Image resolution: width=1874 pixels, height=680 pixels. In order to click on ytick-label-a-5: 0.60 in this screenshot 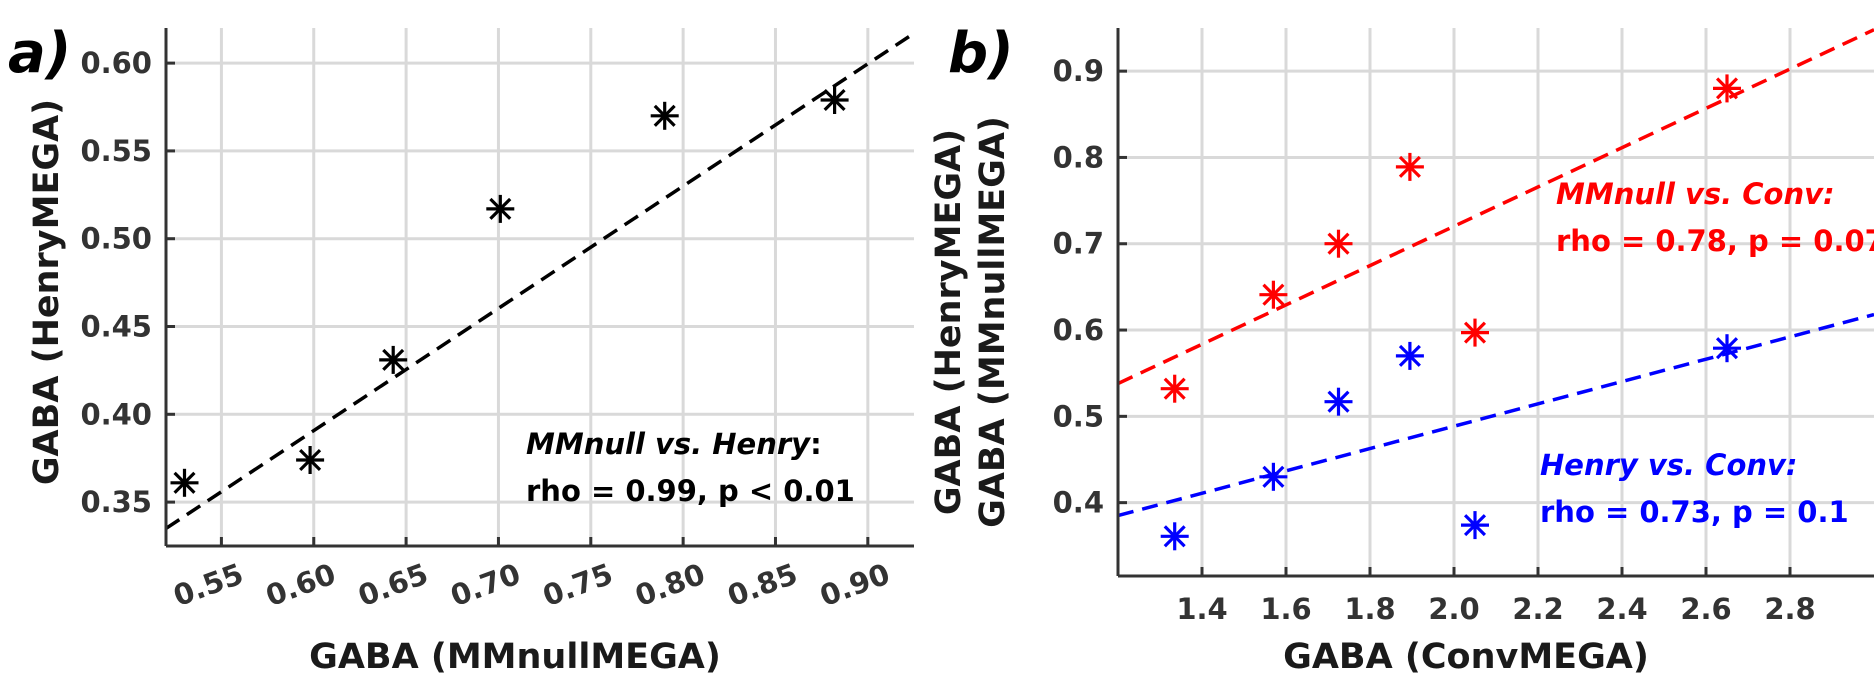, I will do `click(116, 63)`.